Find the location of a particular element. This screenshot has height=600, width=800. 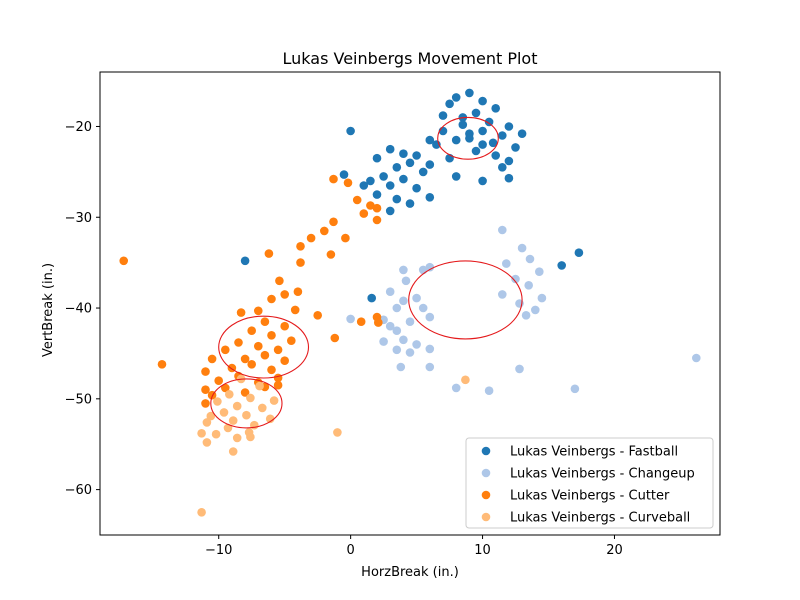

x-tick-label-0: −10 is located at coordinates (218, 550).